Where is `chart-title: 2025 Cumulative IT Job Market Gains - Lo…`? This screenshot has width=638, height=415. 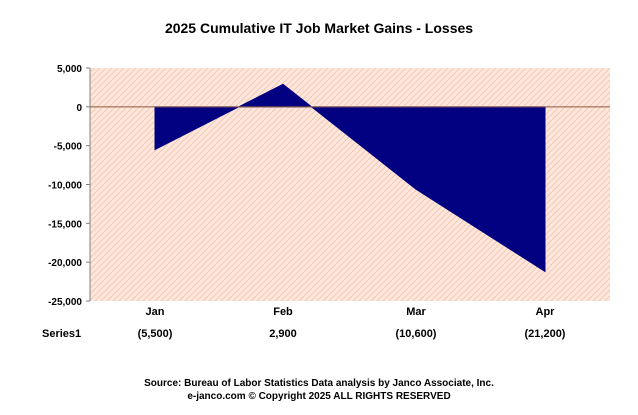
chart-title: 2025 Cumulative IT Job Market Gains - Lo… is located at coordinates (319, 28).